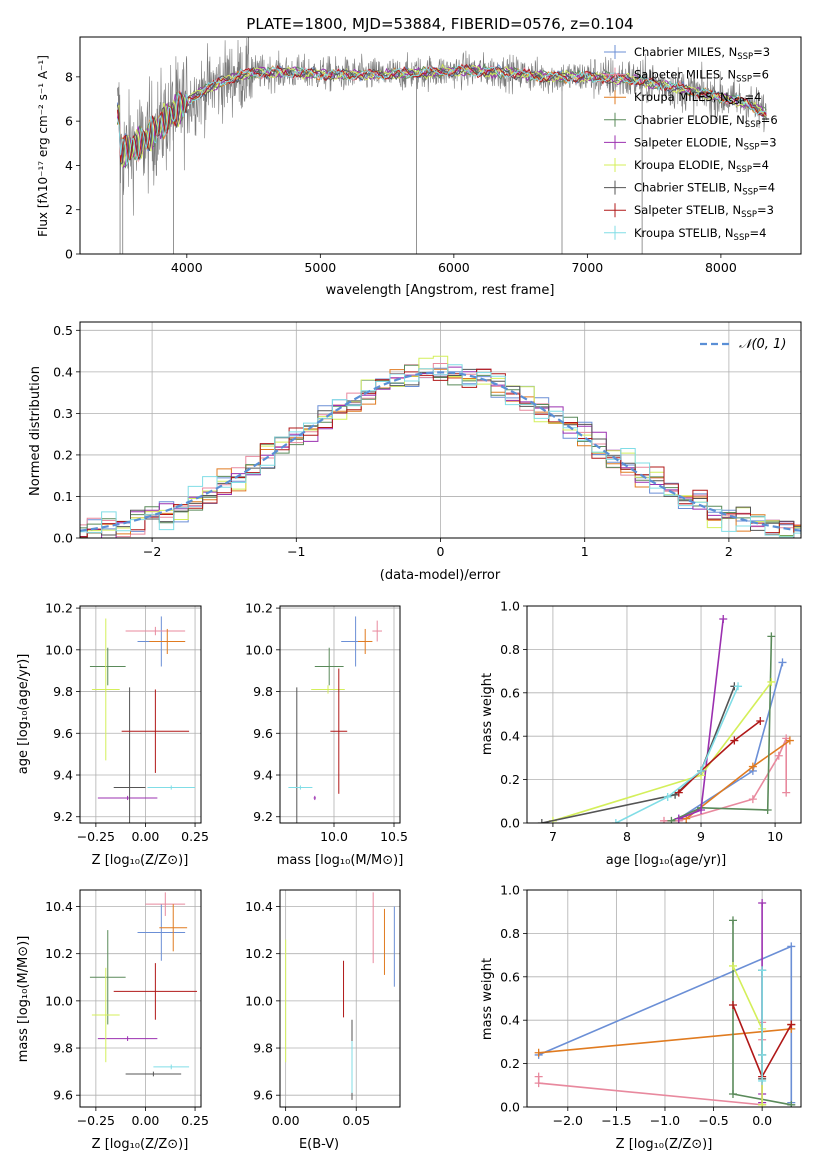 The width and height of the screenshot is (819, 1170). What do you see at coordinates (440, 290) in the screenshot?
I see `spectrum-xlabel: wavelength [Angstrom, rest frame]` at bounding box center [440, 290].